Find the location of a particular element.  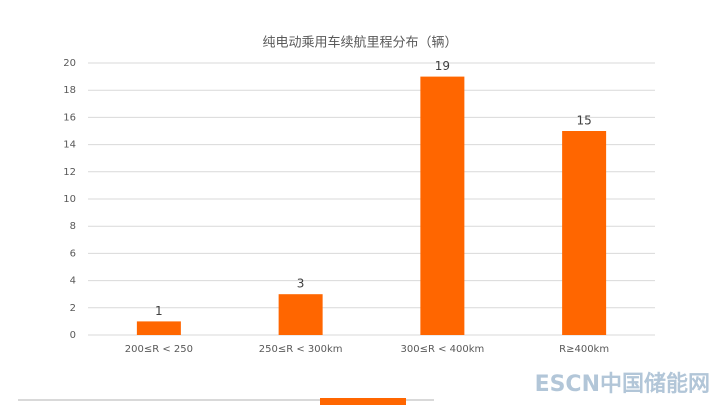

legend-swatch is located at coordinates (363, 401).